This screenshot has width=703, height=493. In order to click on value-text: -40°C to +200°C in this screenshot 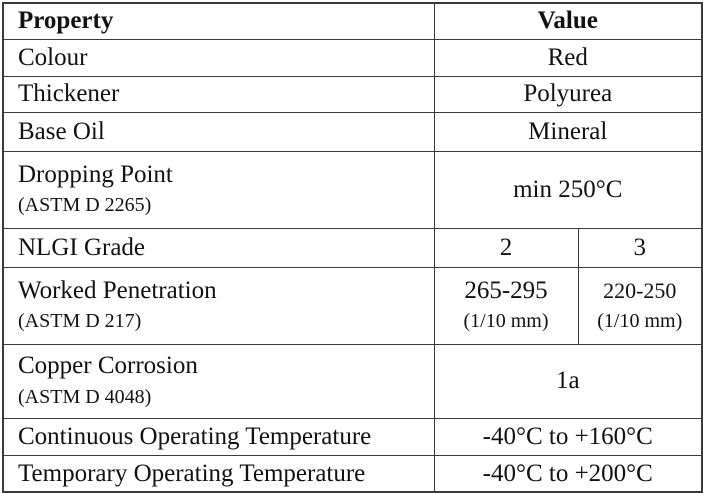, I will do `click(567, 473)`.